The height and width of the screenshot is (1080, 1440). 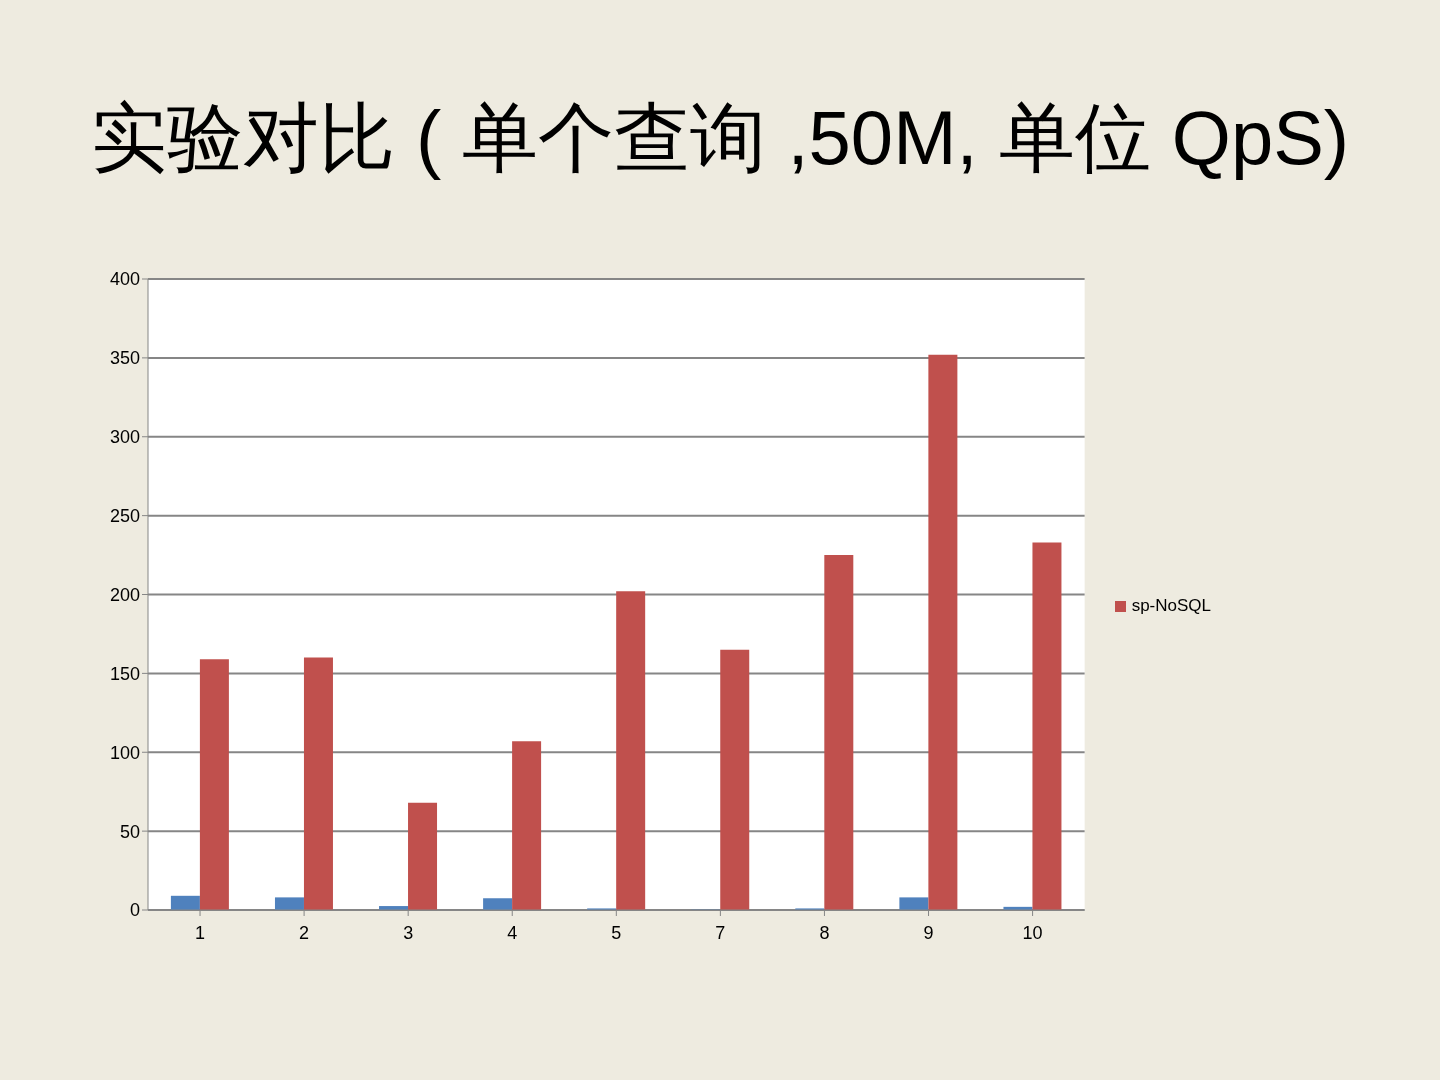 I want to click on x-tick-label: 9, so click(x=928, y=932).